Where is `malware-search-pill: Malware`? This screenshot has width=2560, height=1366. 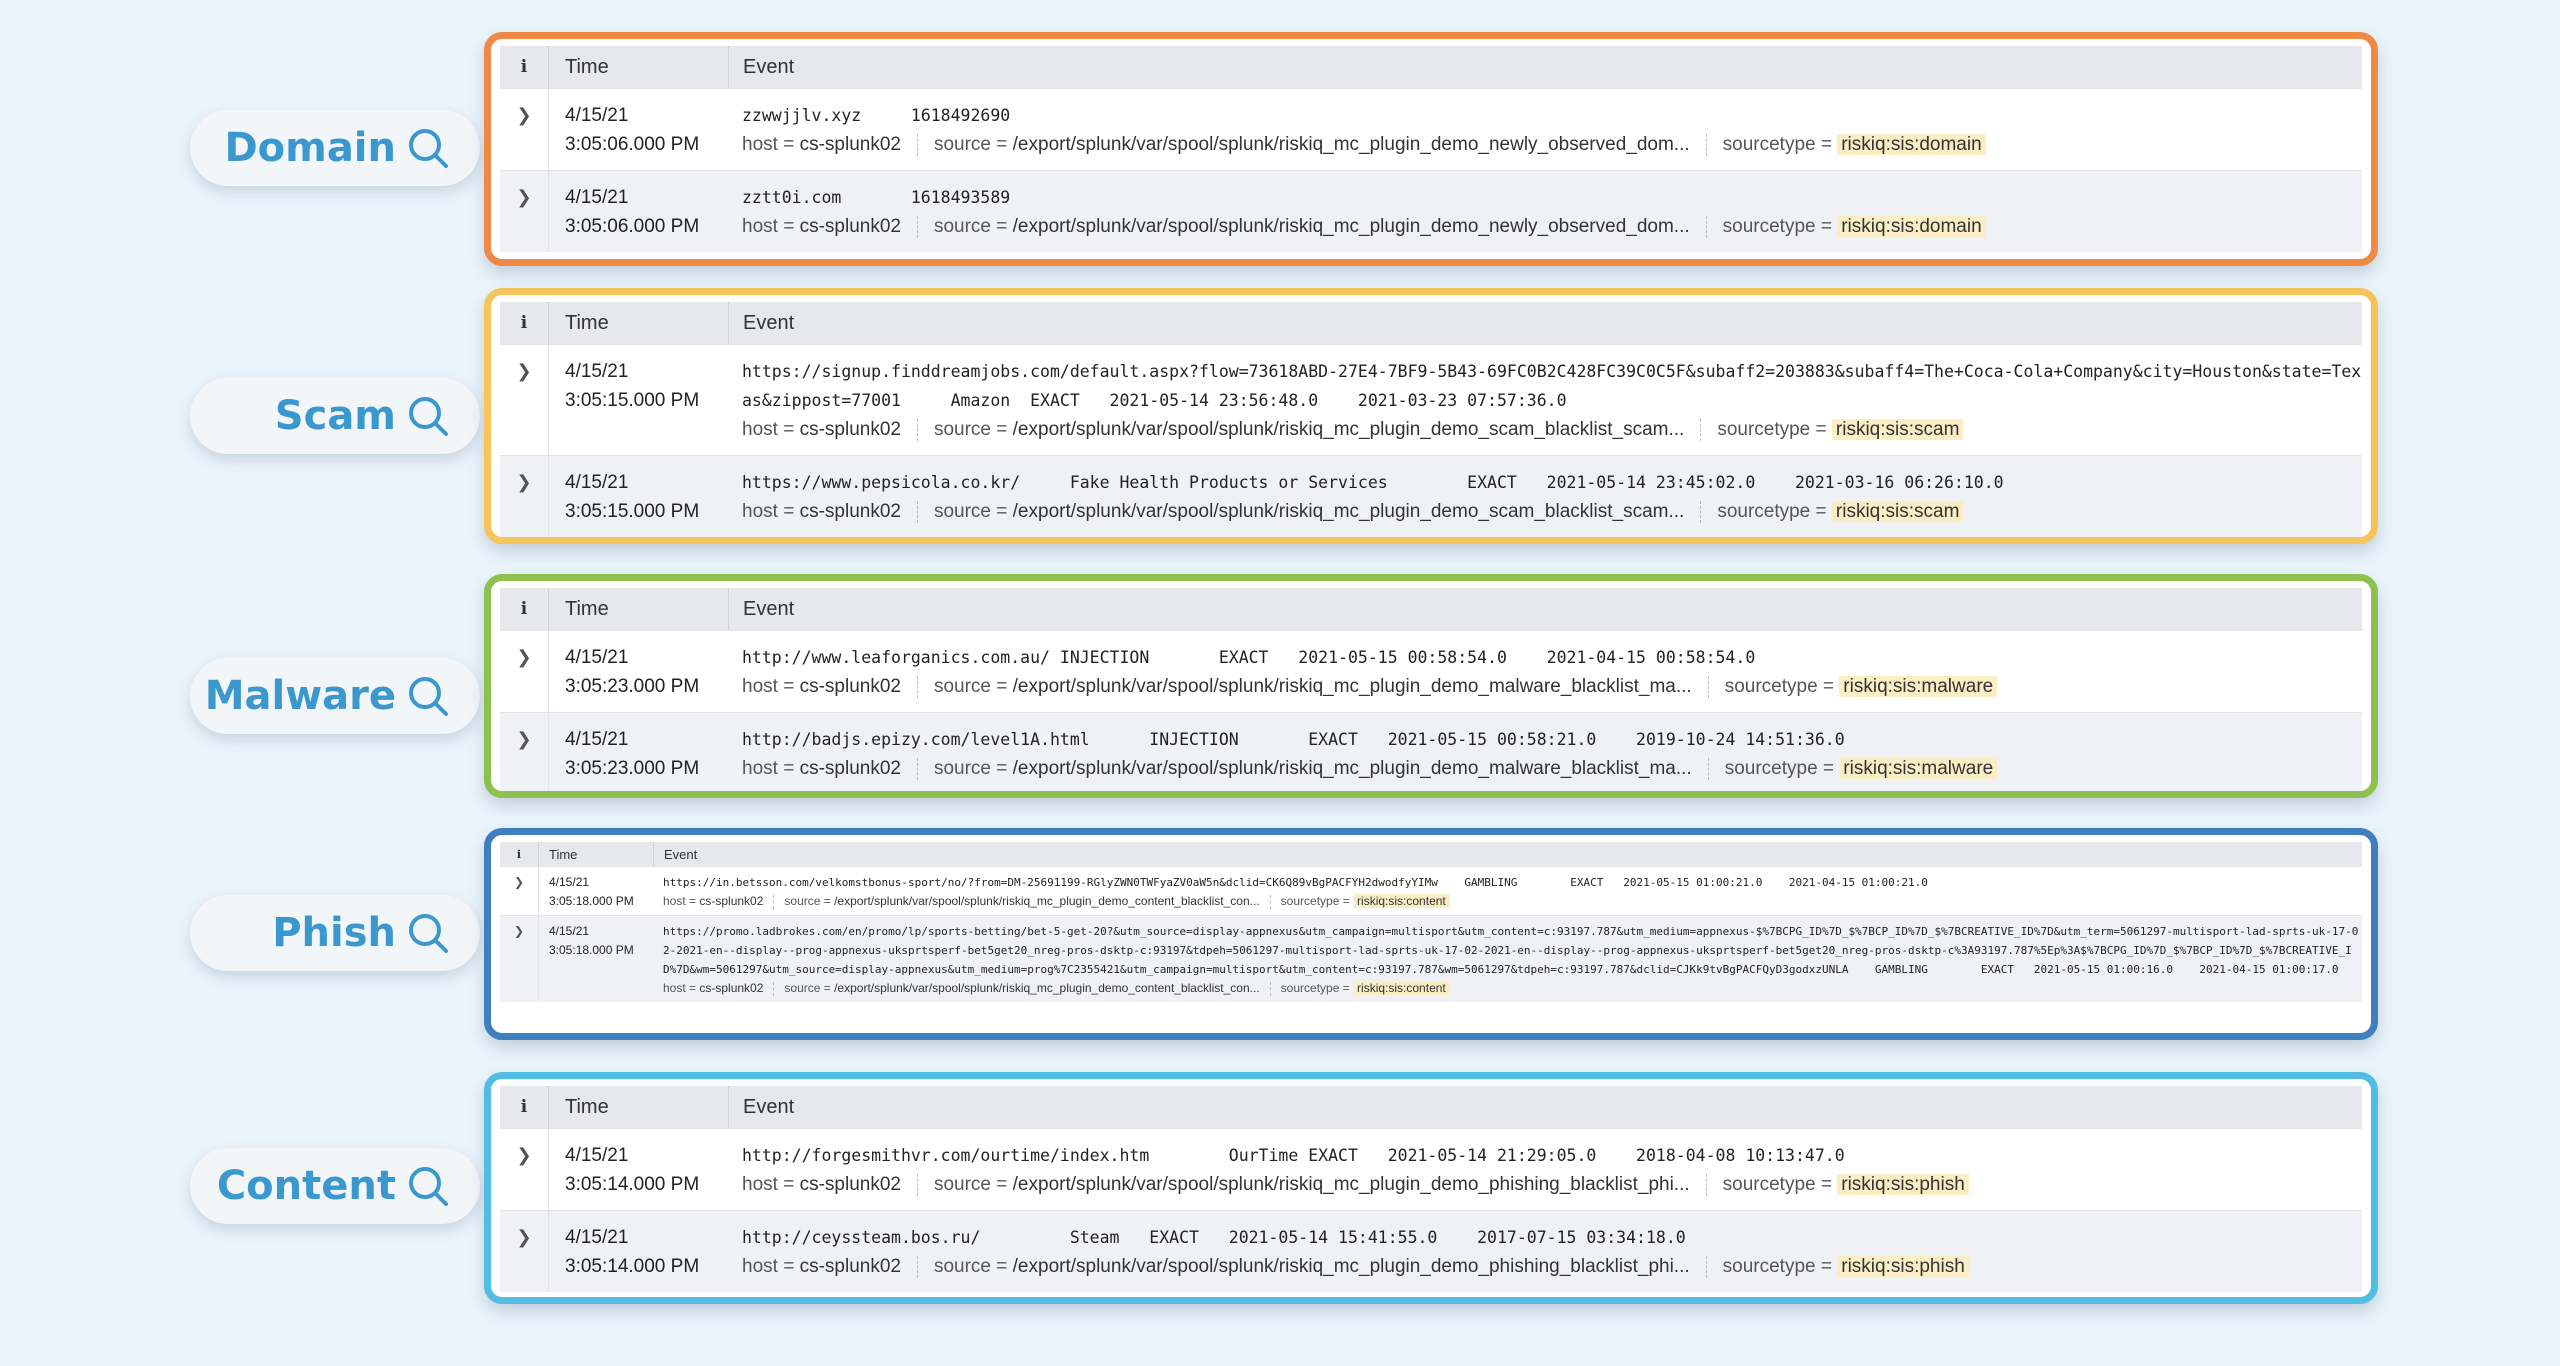 malware-search-pill: Malware is located at coordinates (335, 696).